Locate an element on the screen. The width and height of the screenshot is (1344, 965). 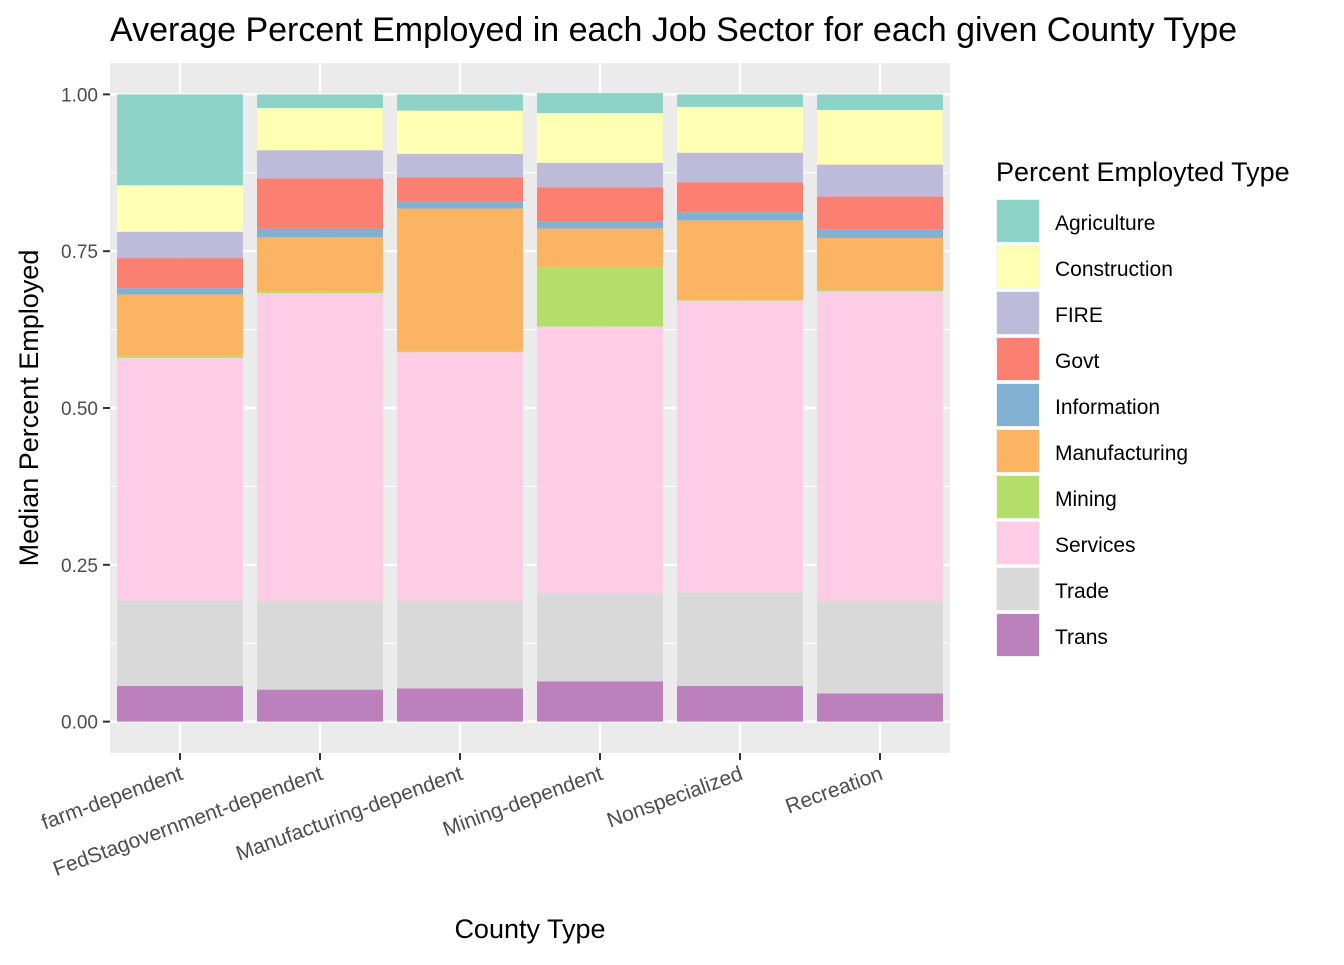
y-tick-label: 1.00 is located at coordinates (79, 95).